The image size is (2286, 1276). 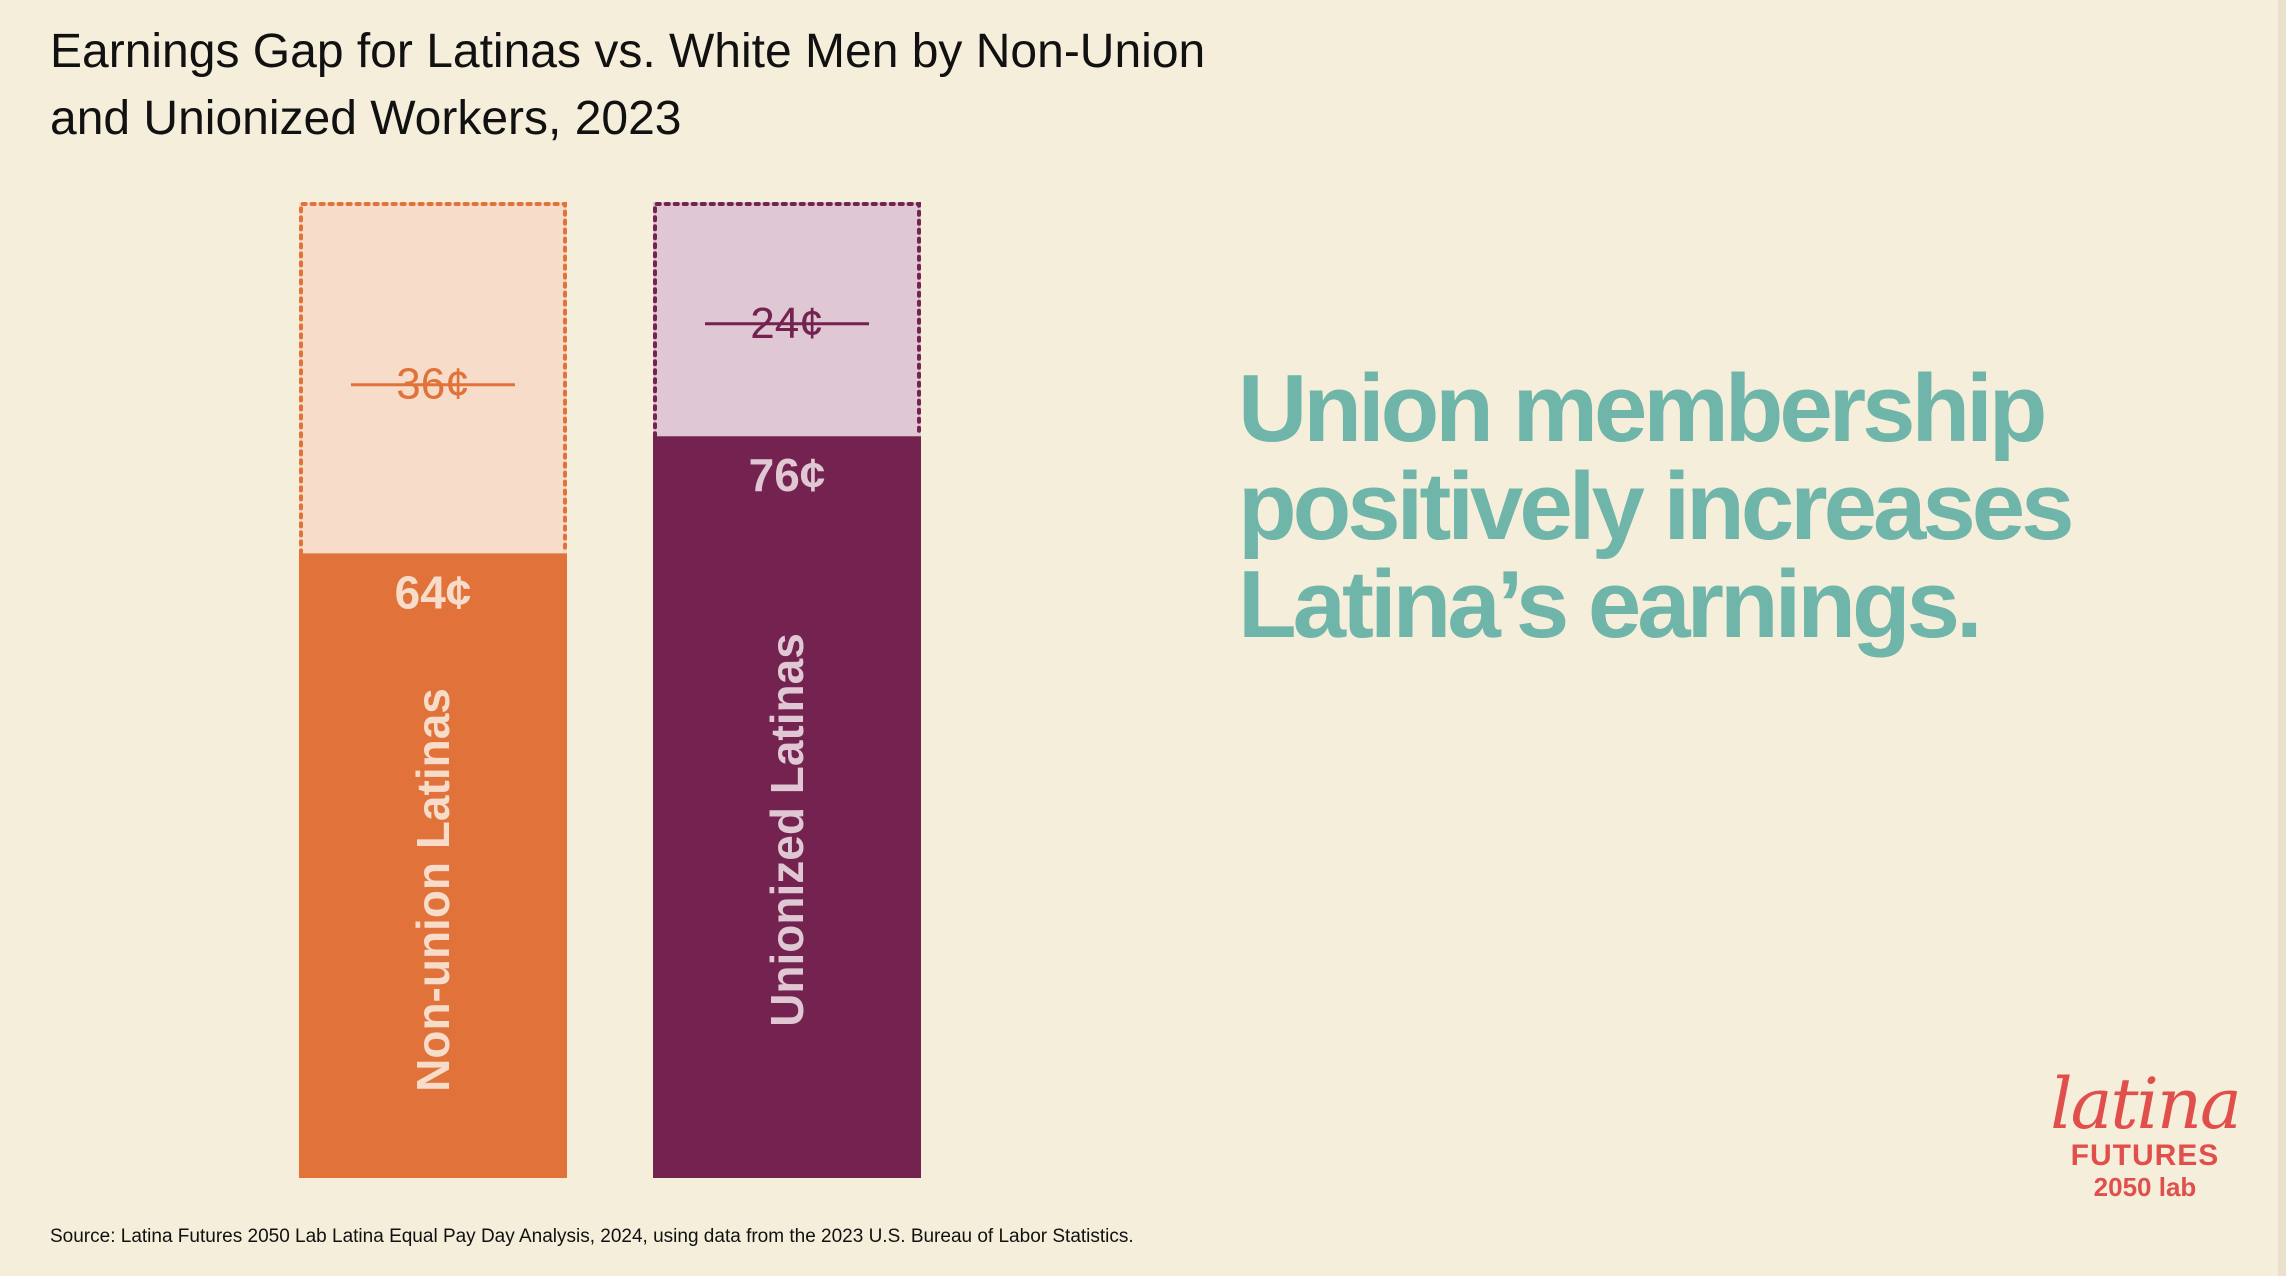 What do you see at coordinates (2145, 1104) in the screenshot?
I see `logo-latina-text: latina` at bounding box center [2145, 1104].